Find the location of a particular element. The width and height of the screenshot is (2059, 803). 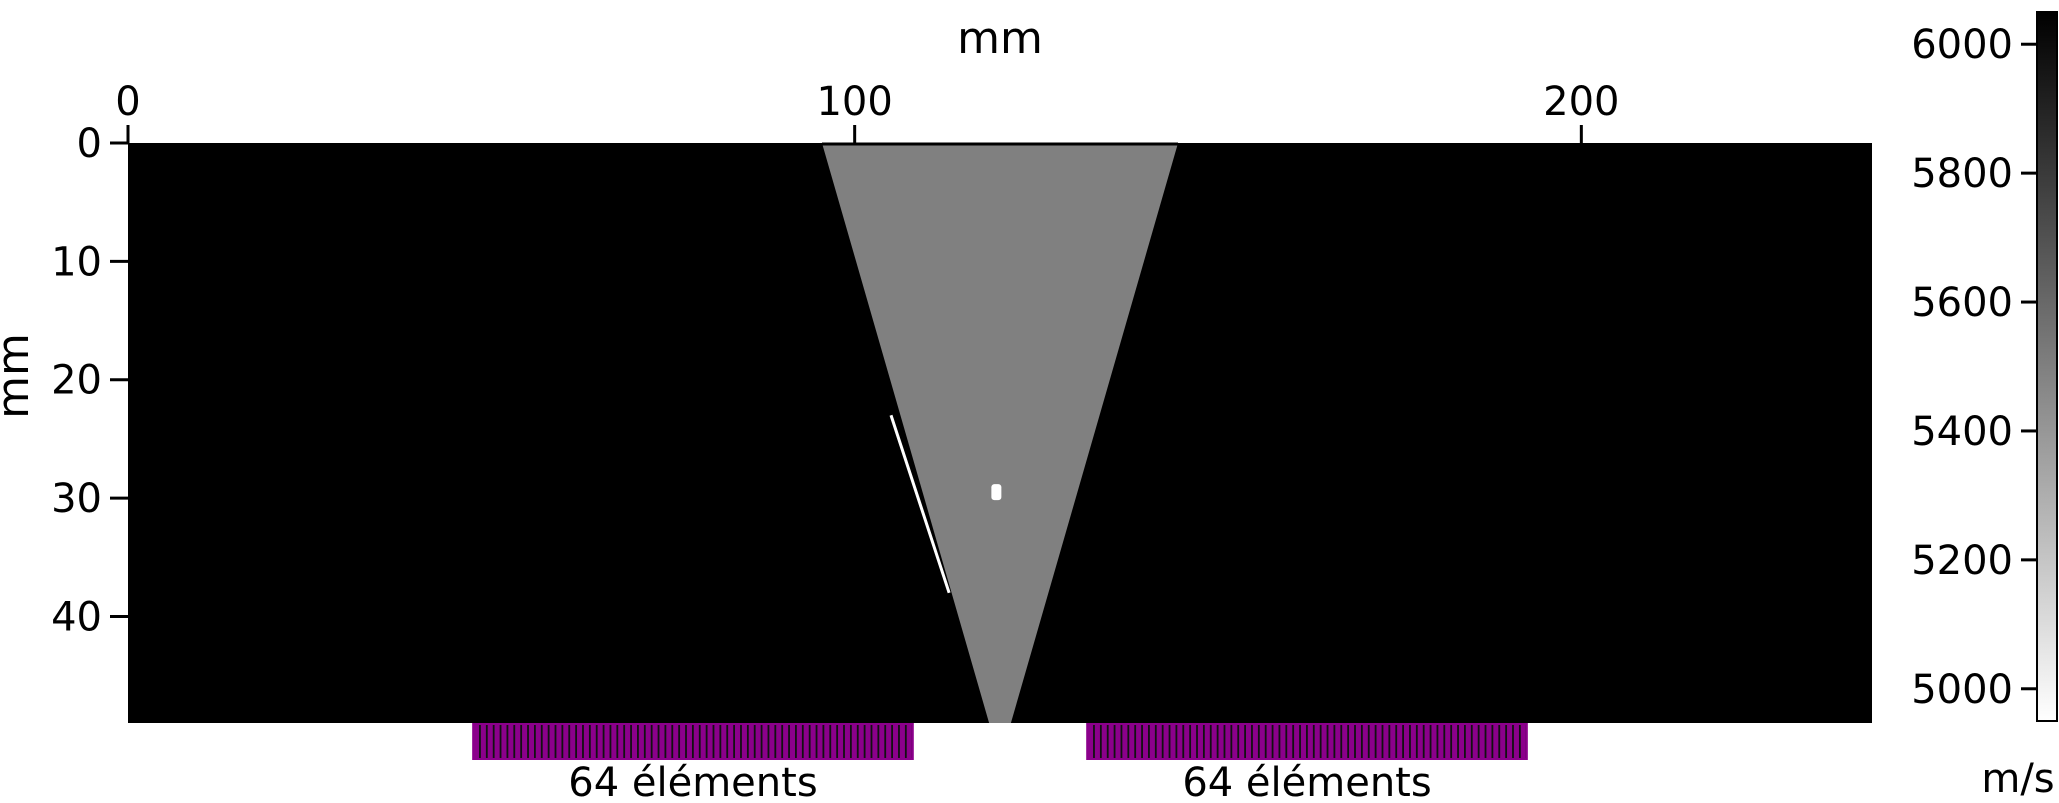

x-tick-label: 100 is located at coordinates (854, 102).